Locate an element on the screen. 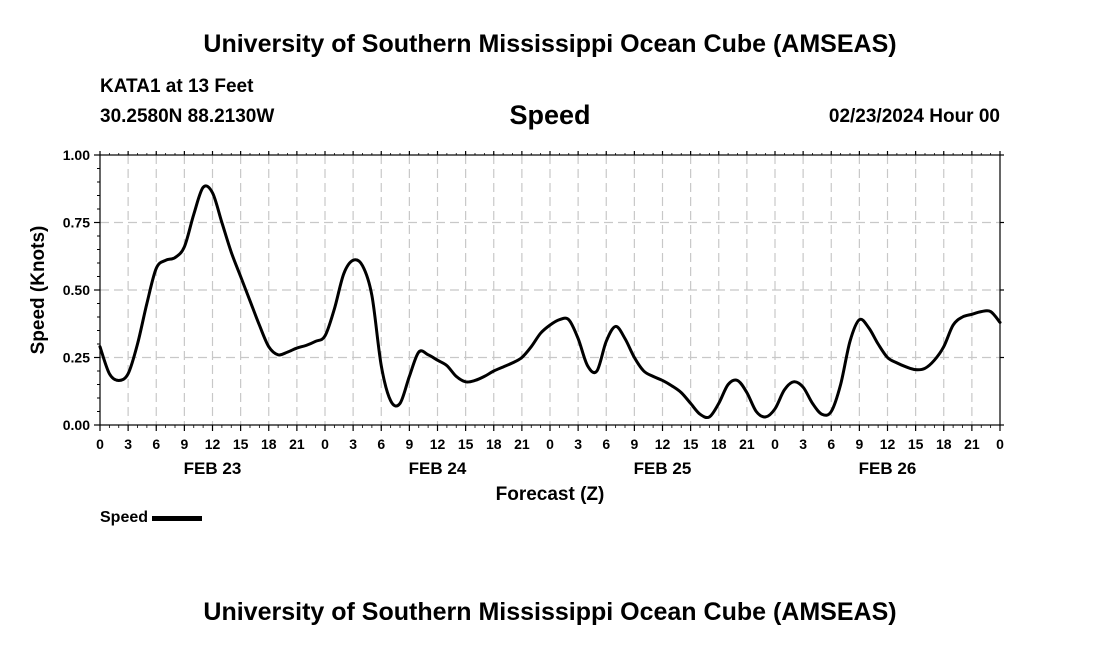 This screenshot has height=650, width=1100. y-tick-label: 0.00 is located at coordinates (76, 425).